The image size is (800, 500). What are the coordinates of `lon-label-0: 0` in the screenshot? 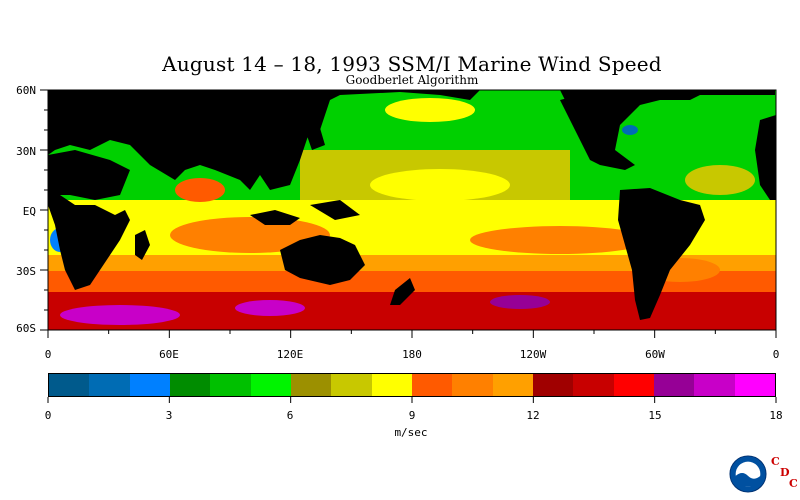 It's located at (48, 354).